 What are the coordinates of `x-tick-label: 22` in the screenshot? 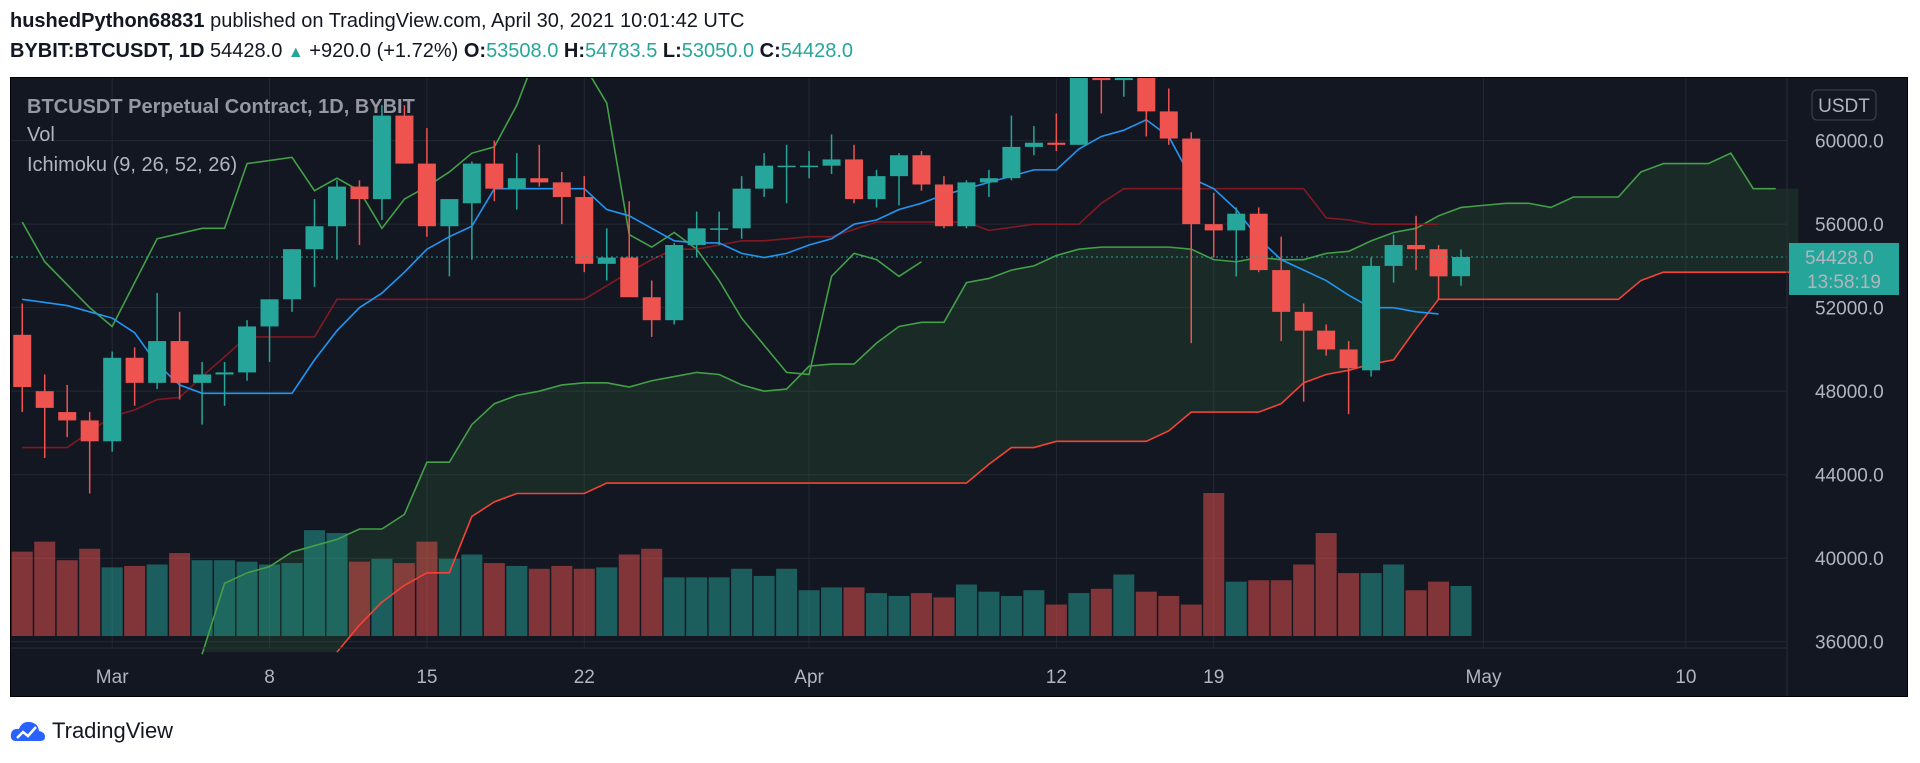 It's located at (584, 677).